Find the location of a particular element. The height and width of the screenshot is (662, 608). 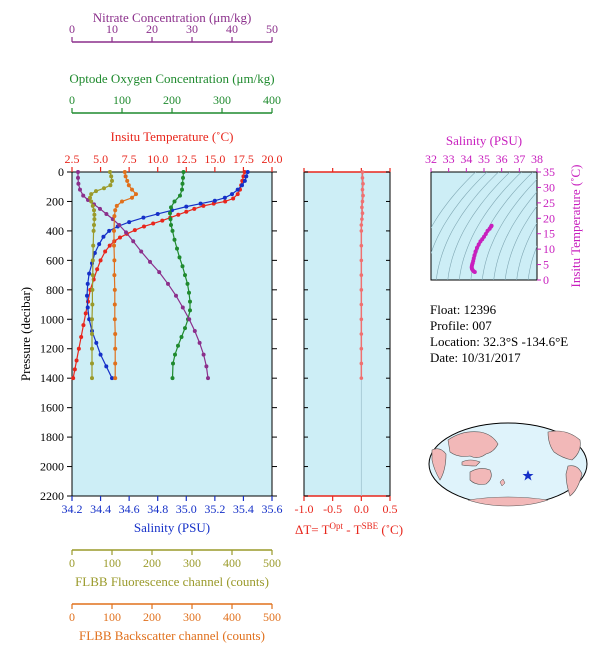

fluorescence-tick-label: 400 is located at coordinates (232, 563).